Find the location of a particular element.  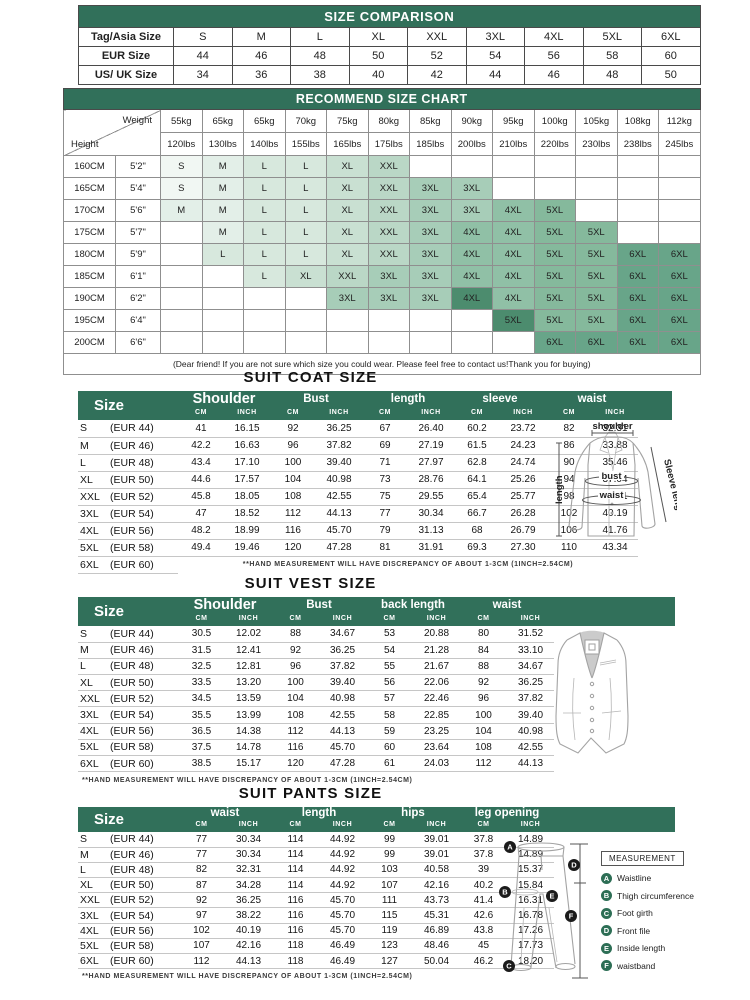

recommend-size-cell: L is located at coordinates (305, 188).